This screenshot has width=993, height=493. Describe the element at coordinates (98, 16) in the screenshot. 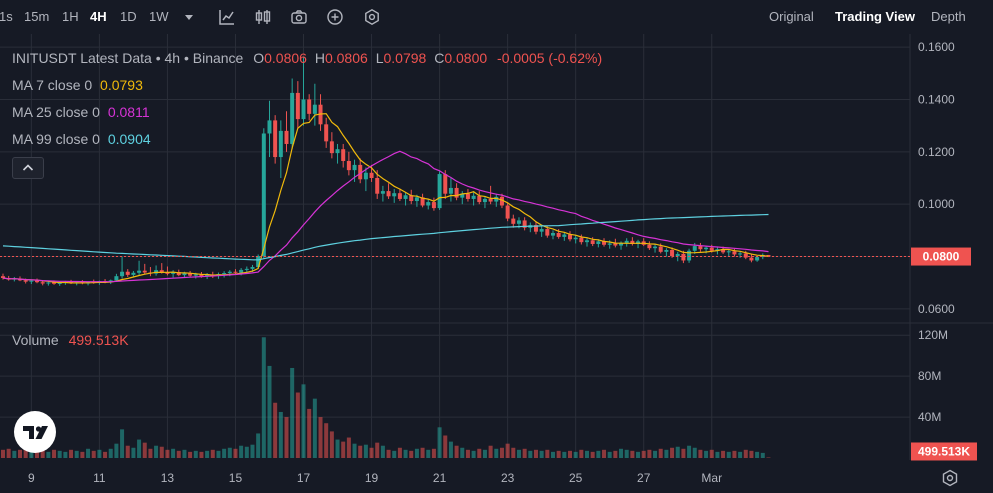

I see `timeframe-4h: 4H` at that location.